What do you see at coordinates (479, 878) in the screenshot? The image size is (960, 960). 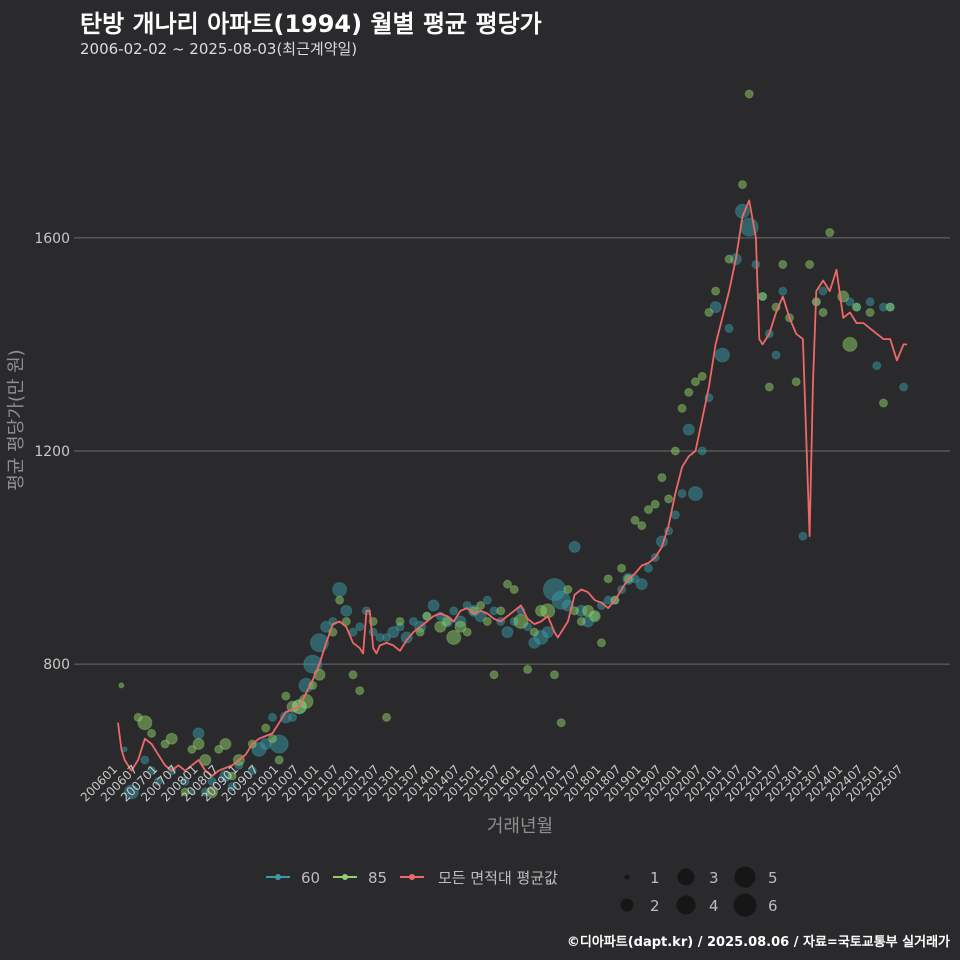 I see `legend-item-average: 모든 면적대 평균값` at bounding box center [479, 878].